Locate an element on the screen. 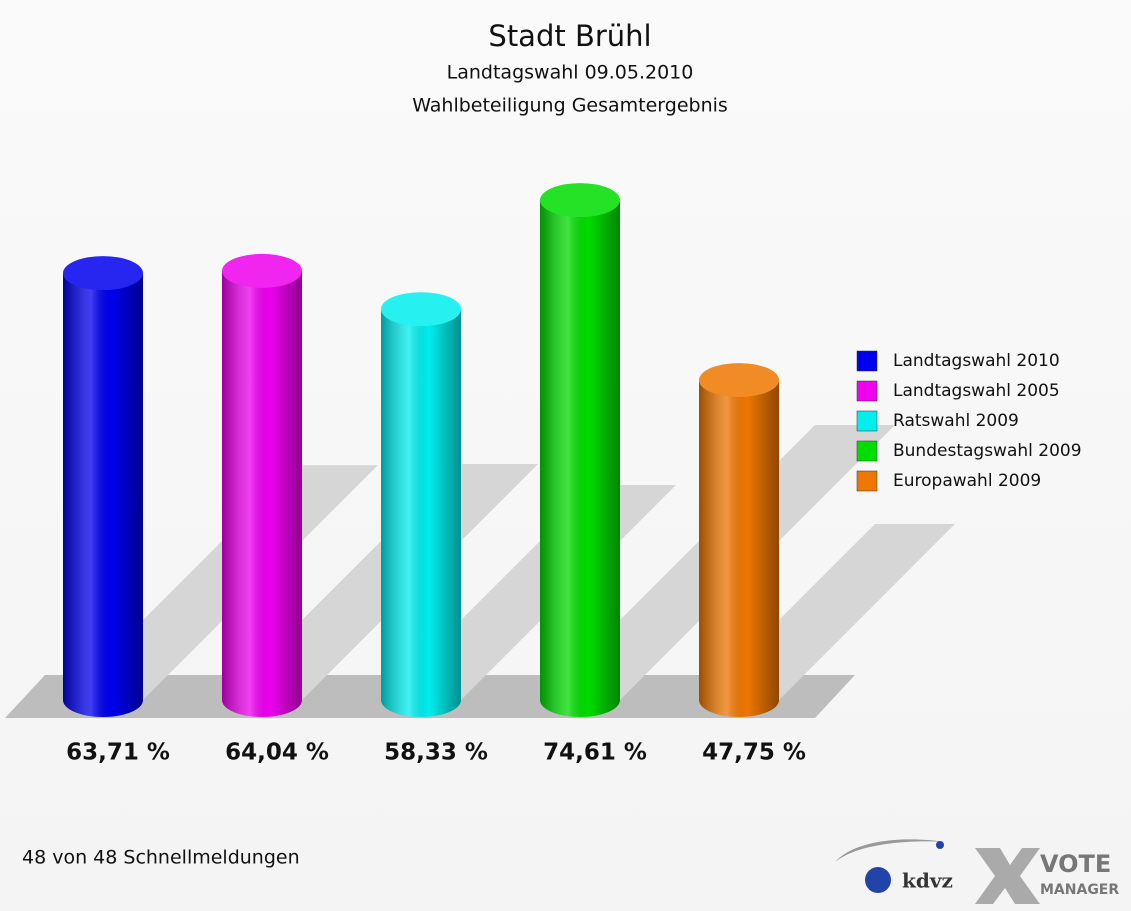 Image resolution: width=1131 pixels, height=911 pixels. chart-title: Stadt Brühl is located at coordinates (569, 36).